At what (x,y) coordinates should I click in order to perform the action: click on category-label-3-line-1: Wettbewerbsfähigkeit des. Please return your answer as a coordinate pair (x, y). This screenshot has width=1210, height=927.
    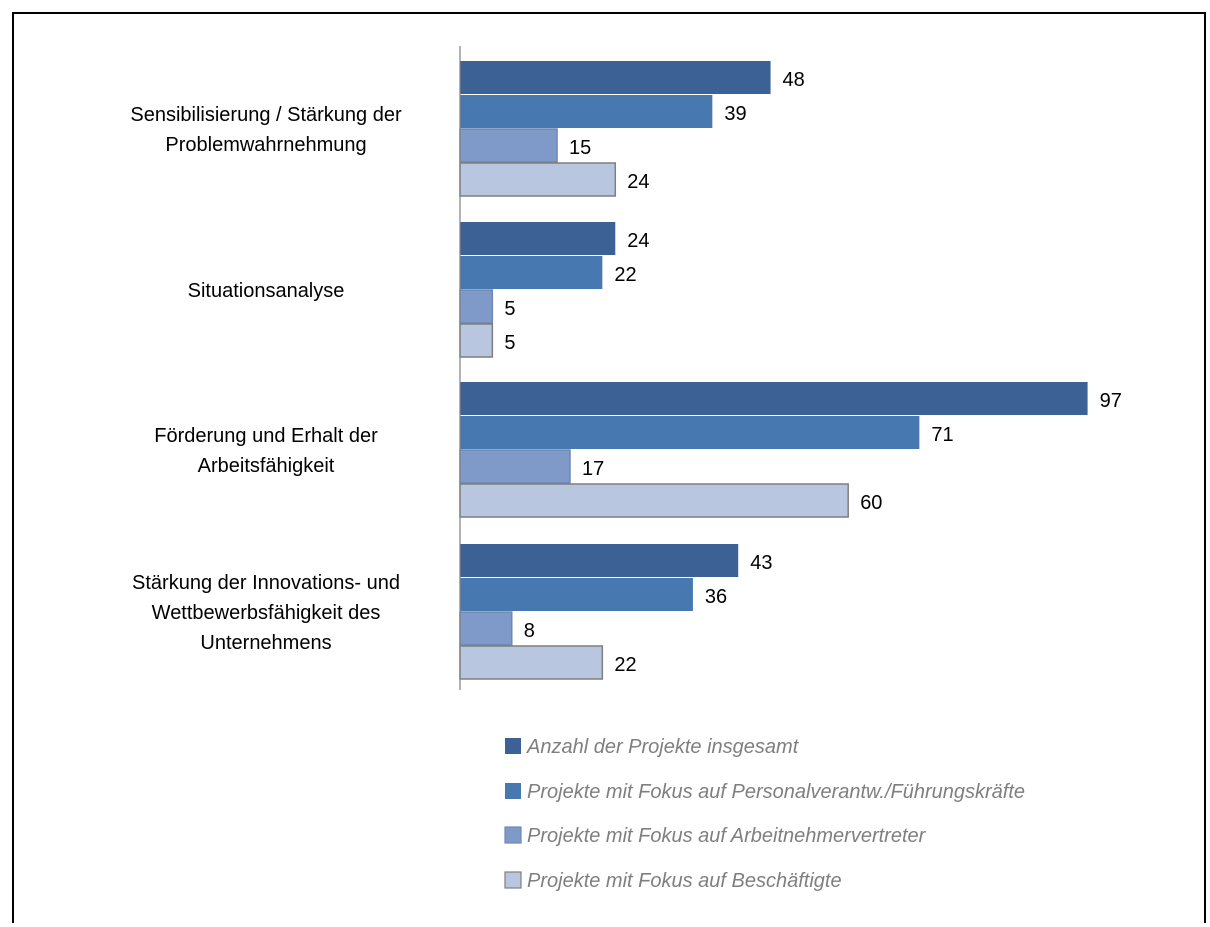
    Looking at the image, I should click on (266, 613).